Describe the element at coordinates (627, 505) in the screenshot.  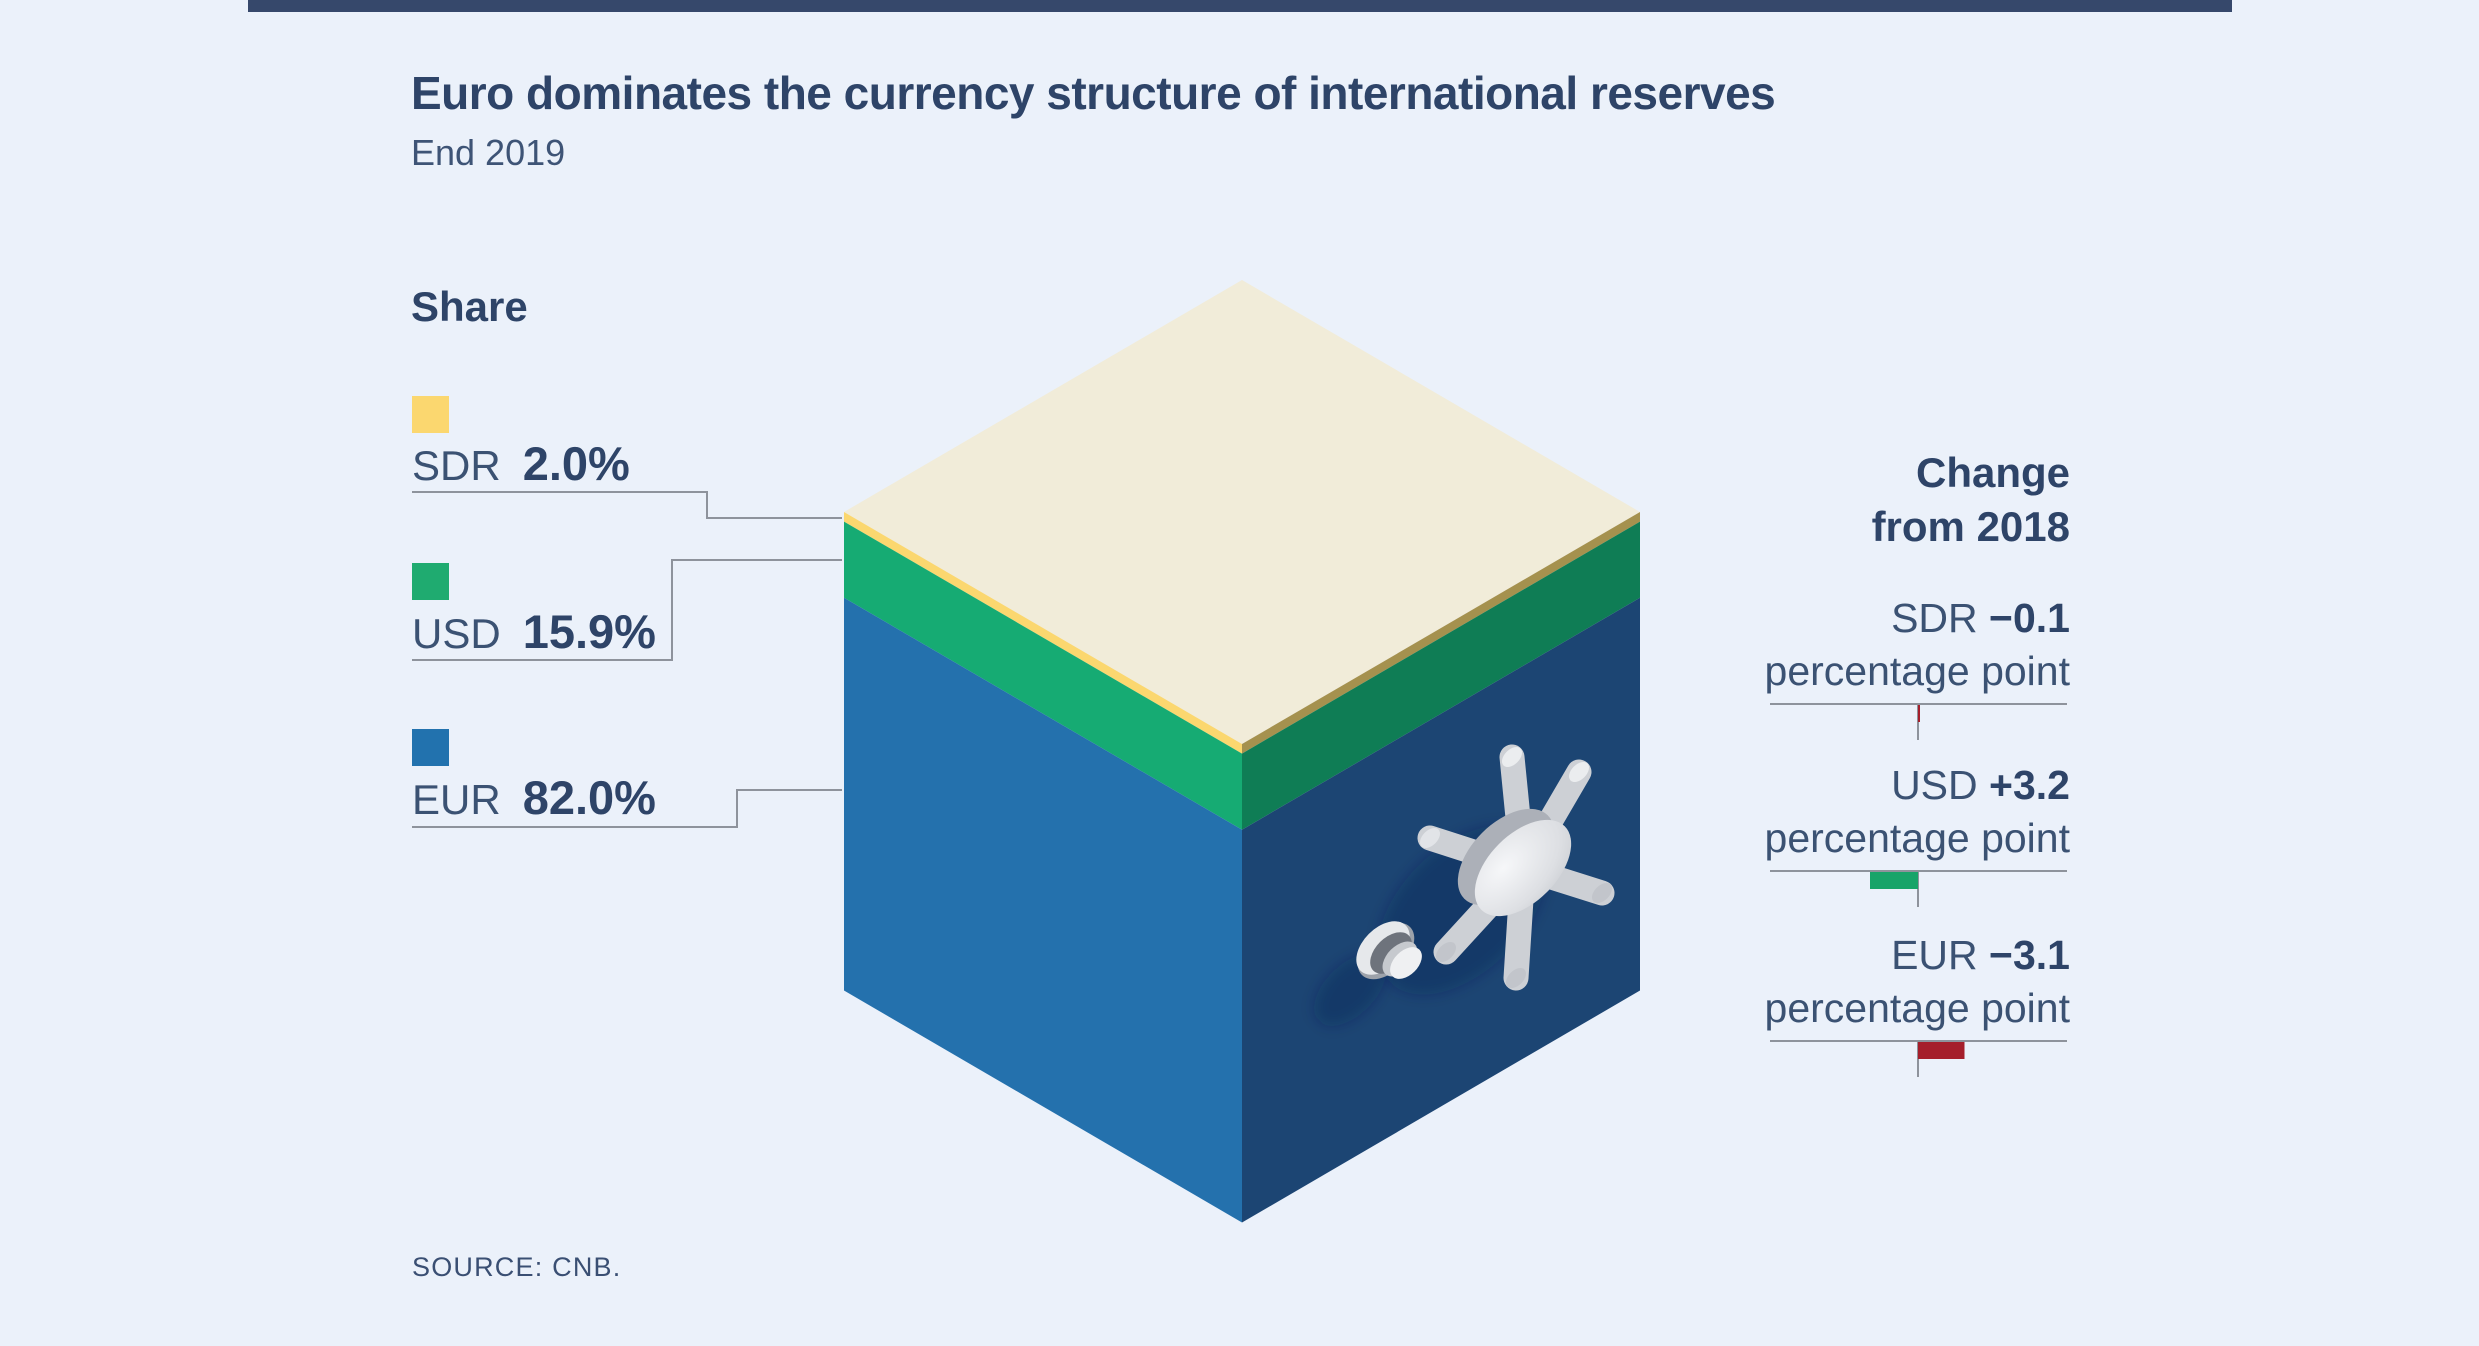
I see `connector-sdr` at that location.